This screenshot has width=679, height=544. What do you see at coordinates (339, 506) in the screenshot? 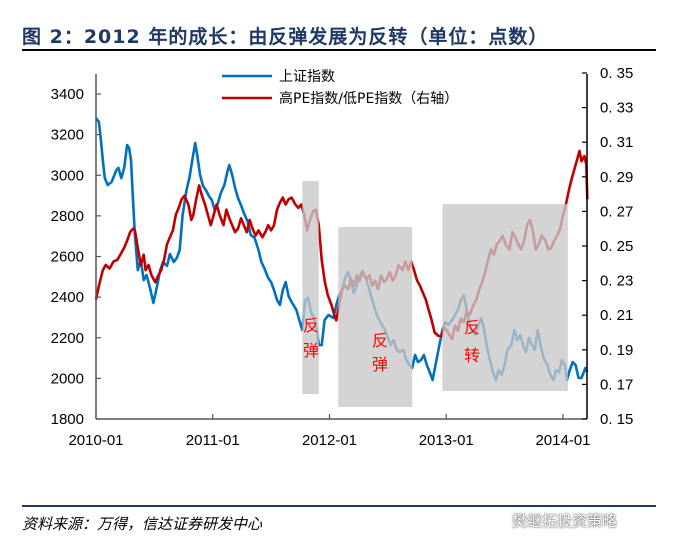
I see `source-rule` at bounding box center [339, 506].